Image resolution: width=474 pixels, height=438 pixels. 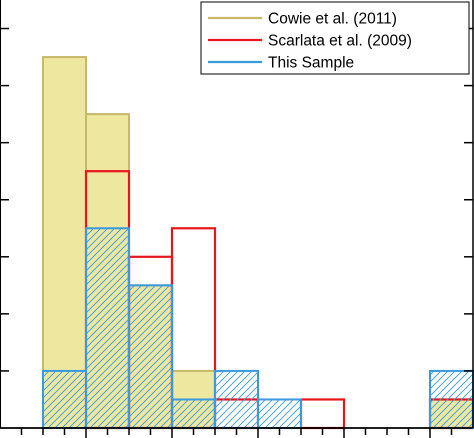 What do you see at coordinates (311, 63) in the screenshot?
I see `legend-label-this-sample: This Sample` at bounding box center [311, 63].